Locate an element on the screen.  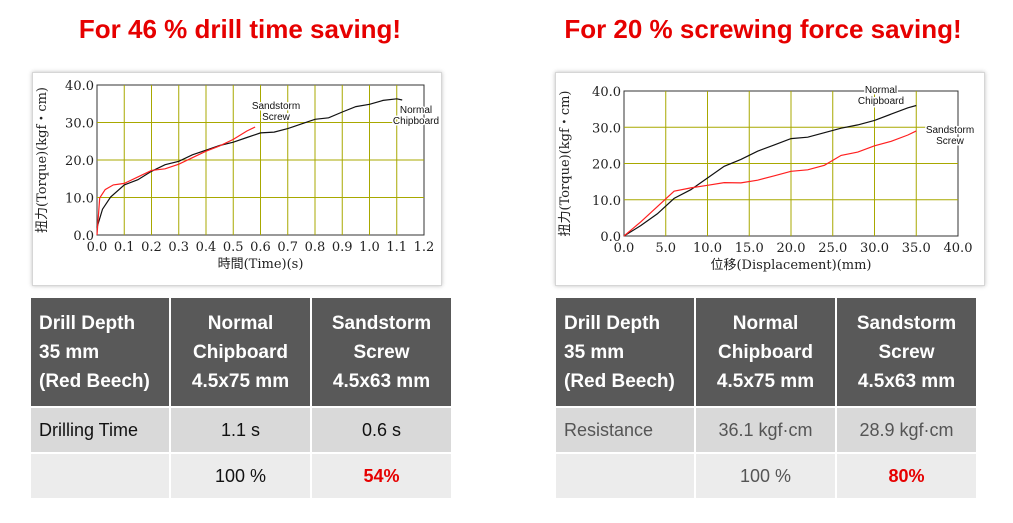
x-tick-label: 1.0 is located at coordinates (369, 247).